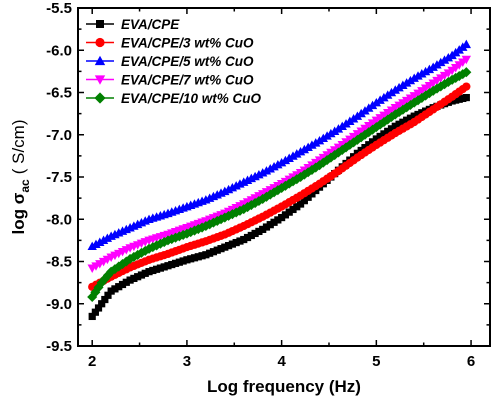  I want to click on legend-entry: EVA/CPE/3 wt% CuO, so click(170, 43).